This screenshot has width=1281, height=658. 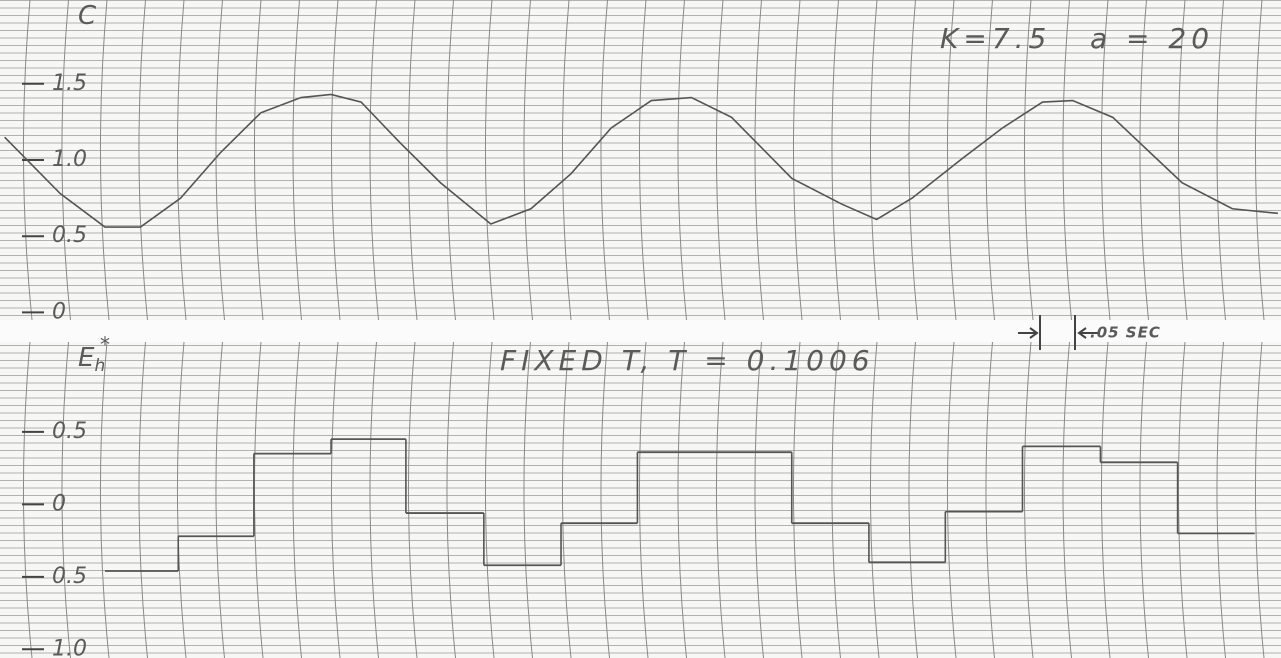 I want to click on annotation: .05 SEC, so click(x=1125, y=333).